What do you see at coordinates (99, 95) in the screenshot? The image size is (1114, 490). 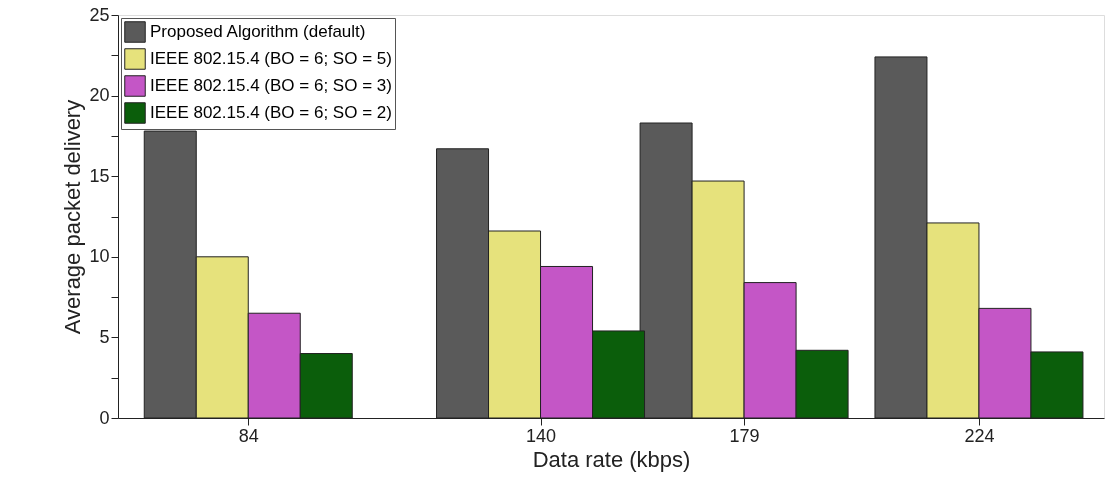 I see `y-tick-label: 20` at bounding box center [99, 95].